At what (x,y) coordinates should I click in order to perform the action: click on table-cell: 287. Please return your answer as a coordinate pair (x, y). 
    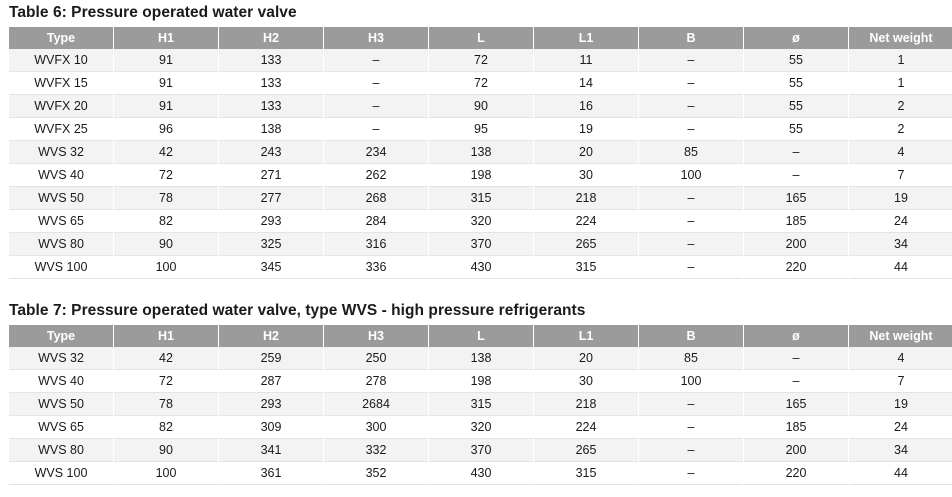
    Looking at the image, I should click on (271, 381).